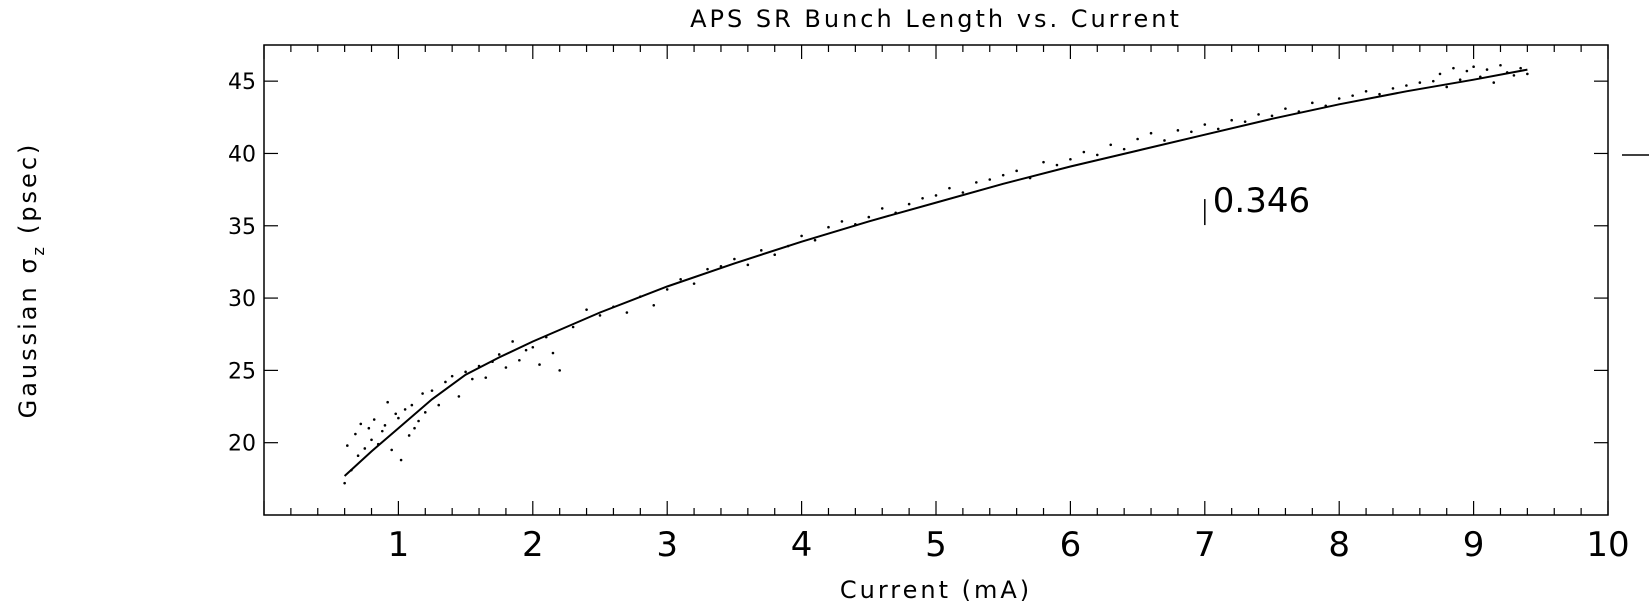 Image resolution: width=1649 pixels, height=613 pixels. What do you see at coordinates (1071, 545) in the screenshot?
I see `x-tick-label: 6` at bounding box center [1071, 545].